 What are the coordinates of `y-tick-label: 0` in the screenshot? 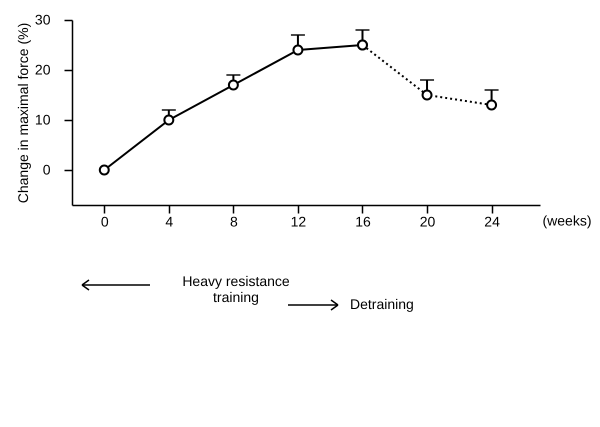 It's located at (46, 170).